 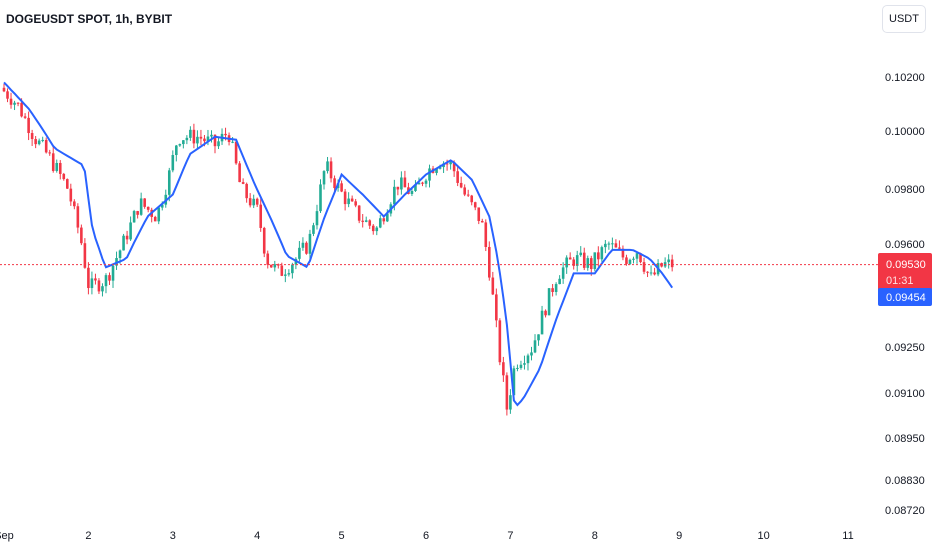 What do you see at coordinates (905, 132) in the screenshot?
I see `price-tick-label: 0.10000` at bounding box center [905, 132].